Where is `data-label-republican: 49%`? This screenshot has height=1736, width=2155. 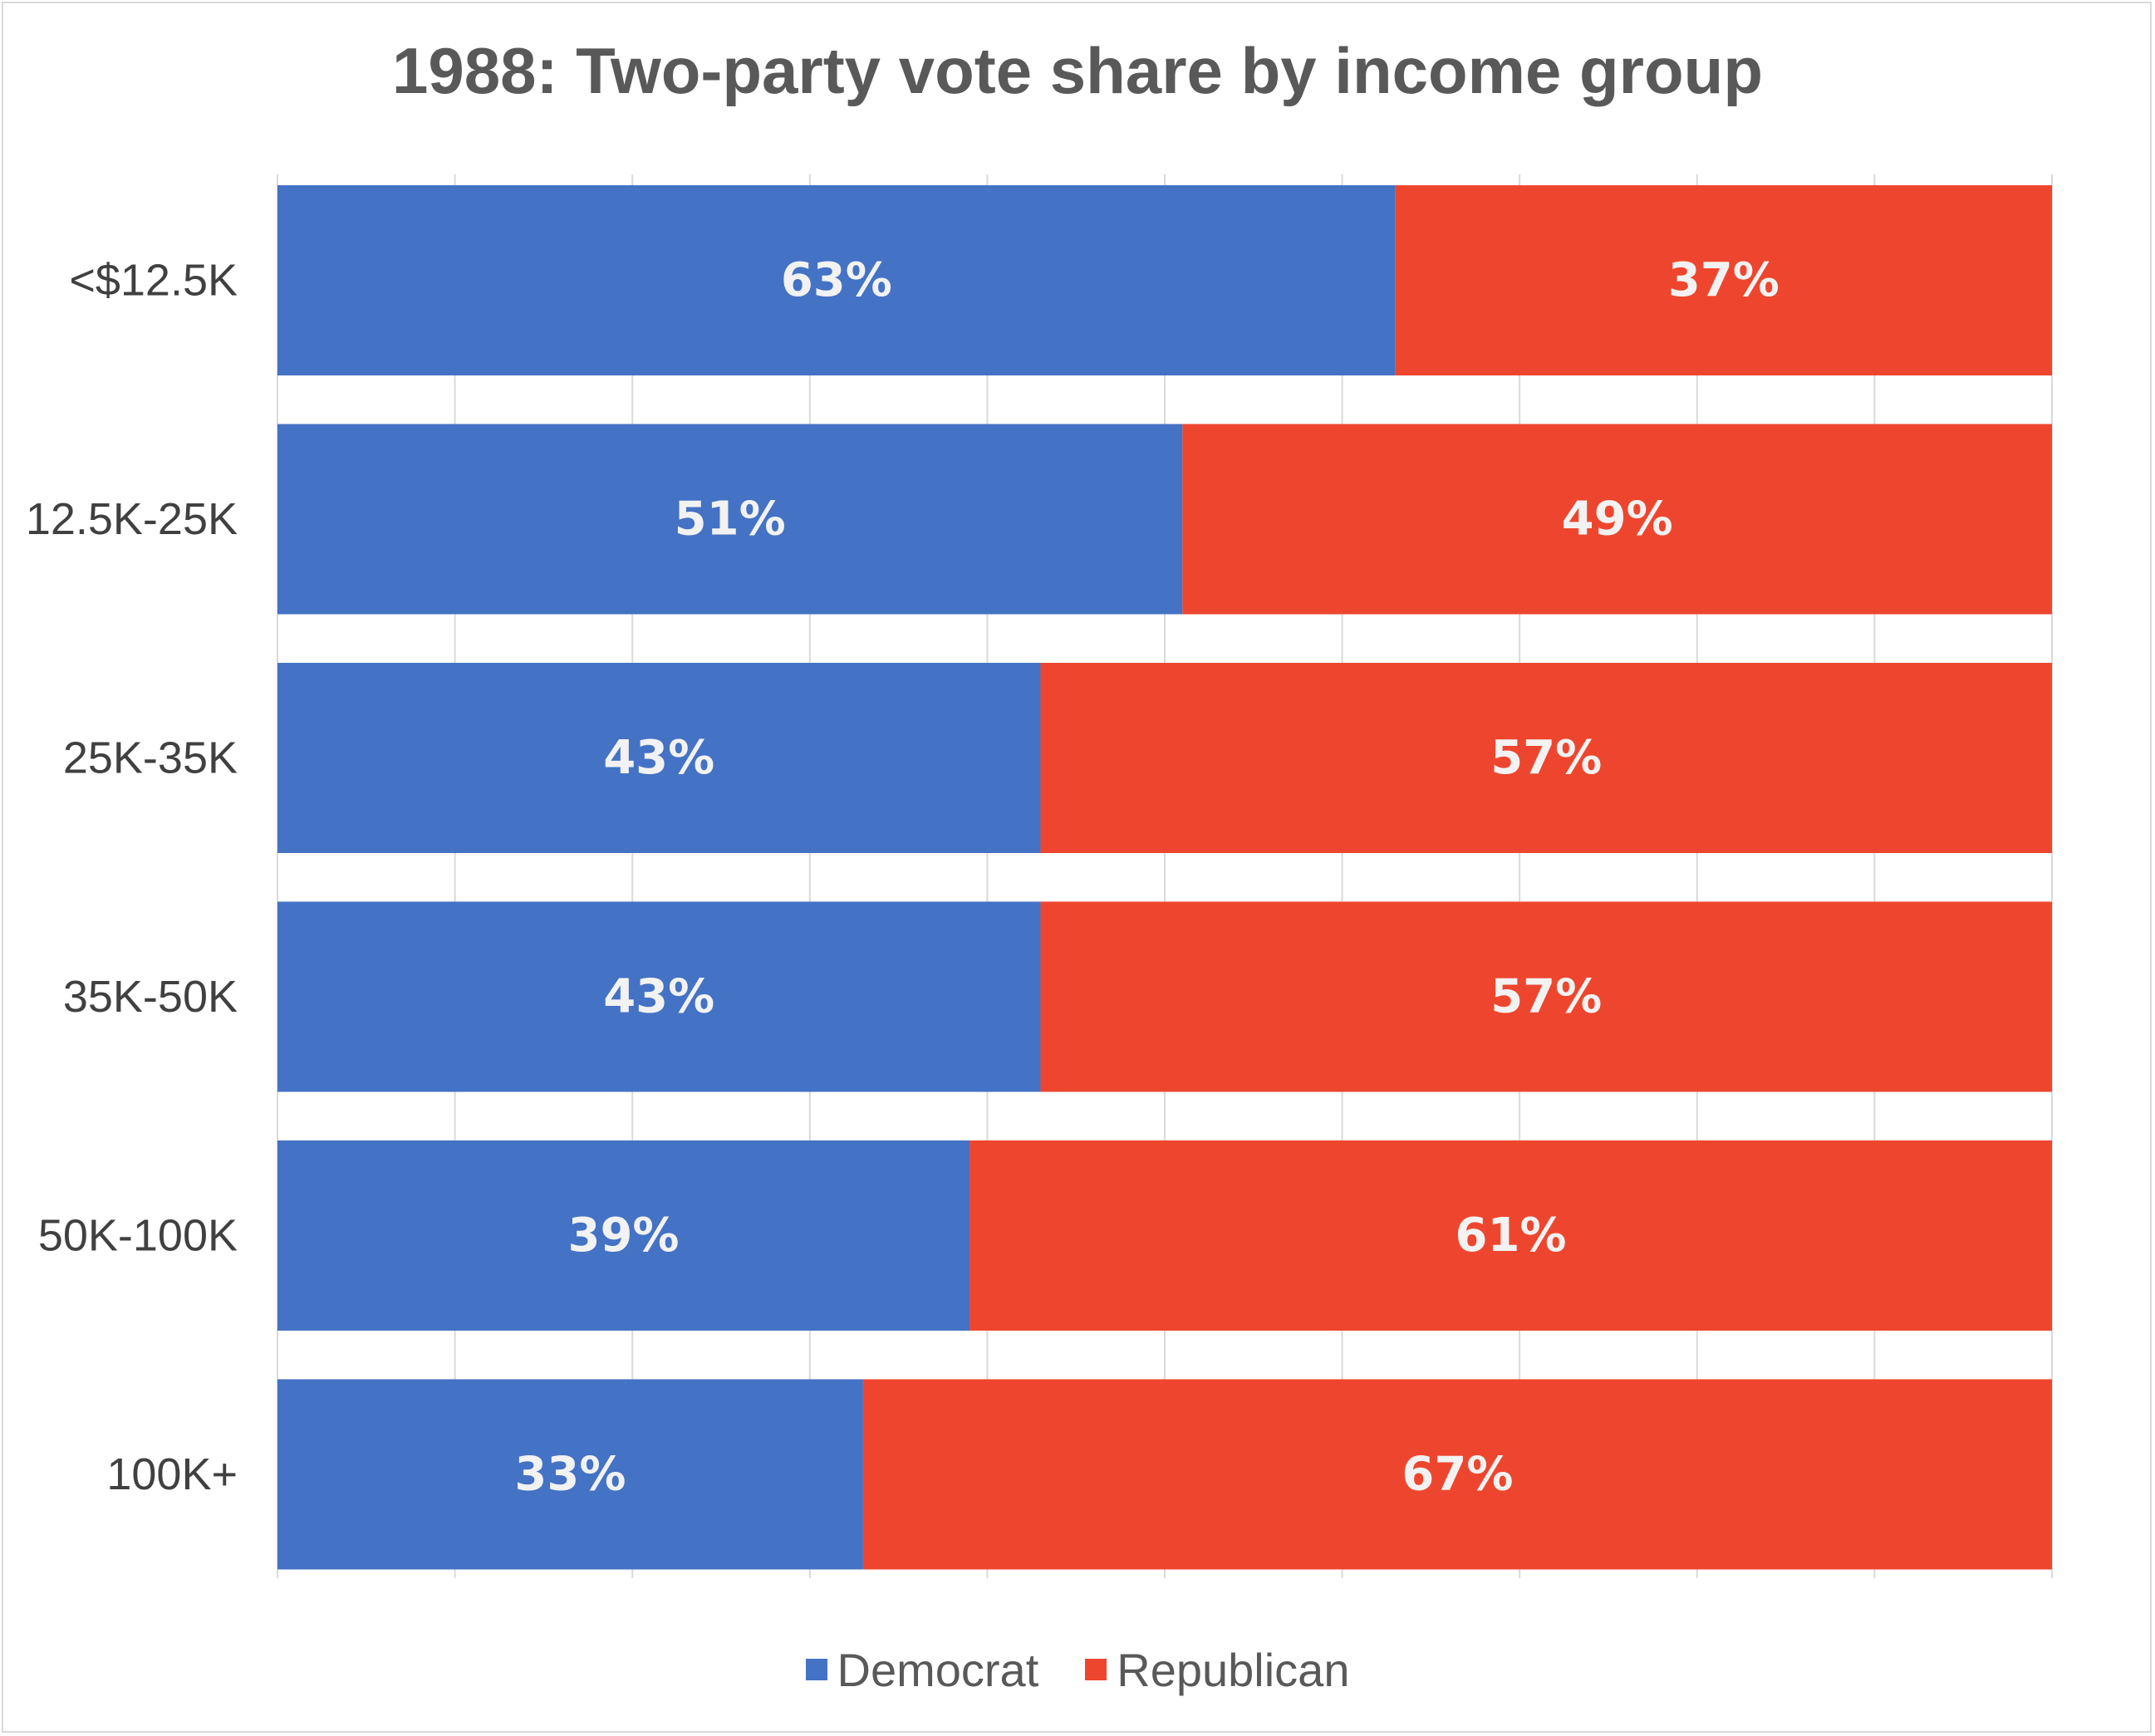
data-label-republican: 49% is located at coordinates (1618, 520).